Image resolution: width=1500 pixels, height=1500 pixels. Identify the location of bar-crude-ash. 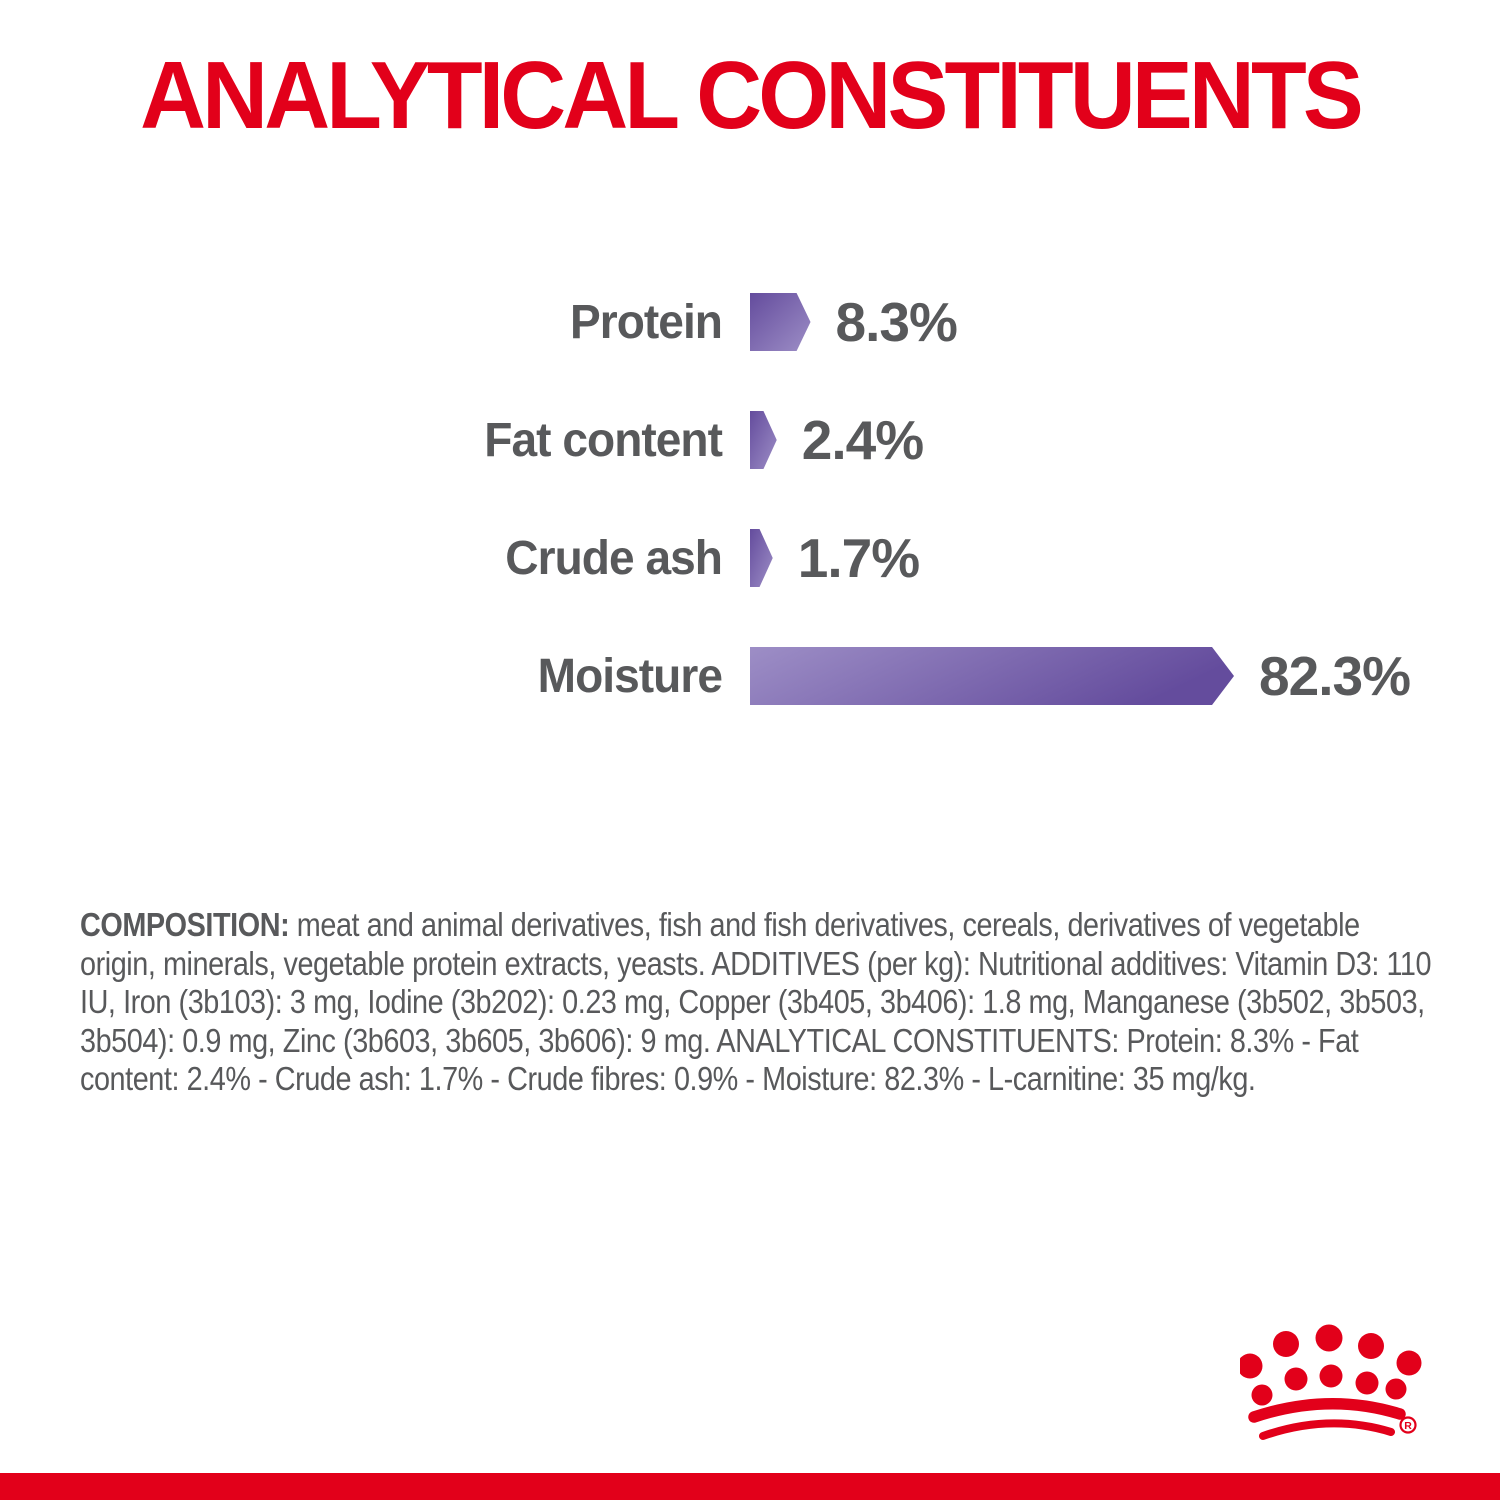
(761, 558).